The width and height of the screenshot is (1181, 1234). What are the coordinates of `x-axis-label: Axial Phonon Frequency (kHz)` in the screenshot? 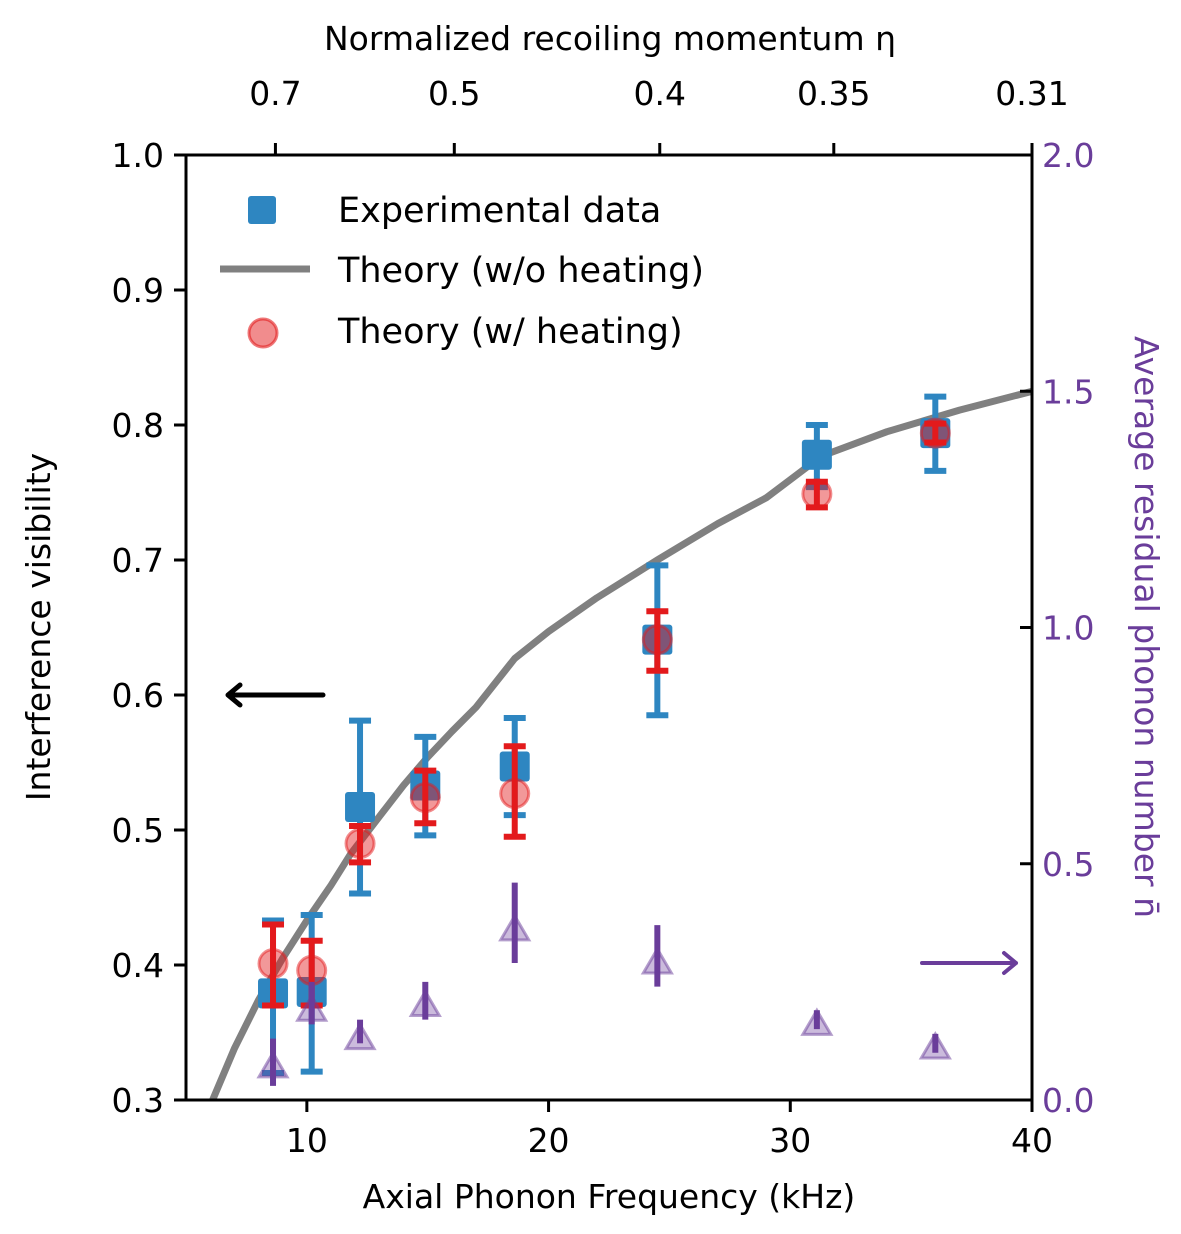 It's located at (609, 1196).